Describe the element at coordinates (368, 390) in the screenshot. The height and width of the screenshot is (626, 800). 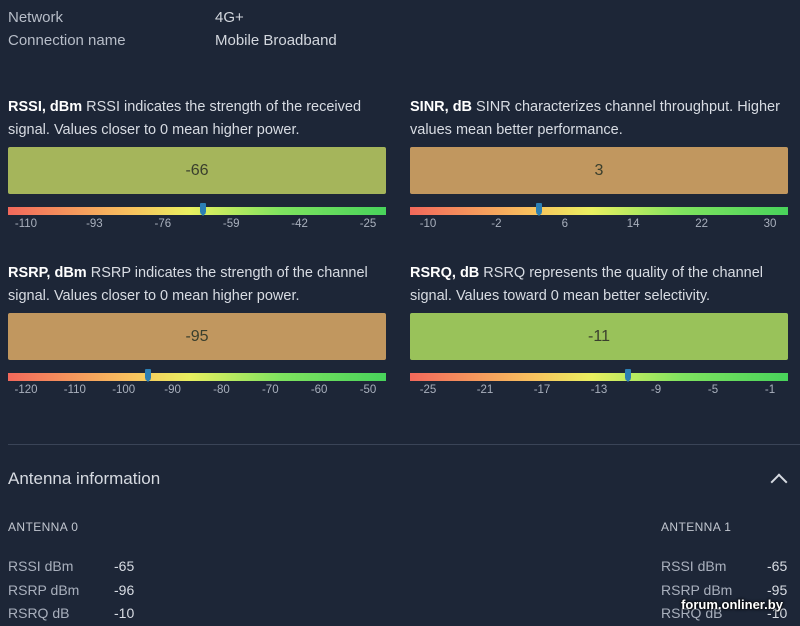
I see `scale-tick-label: -50` at that location.